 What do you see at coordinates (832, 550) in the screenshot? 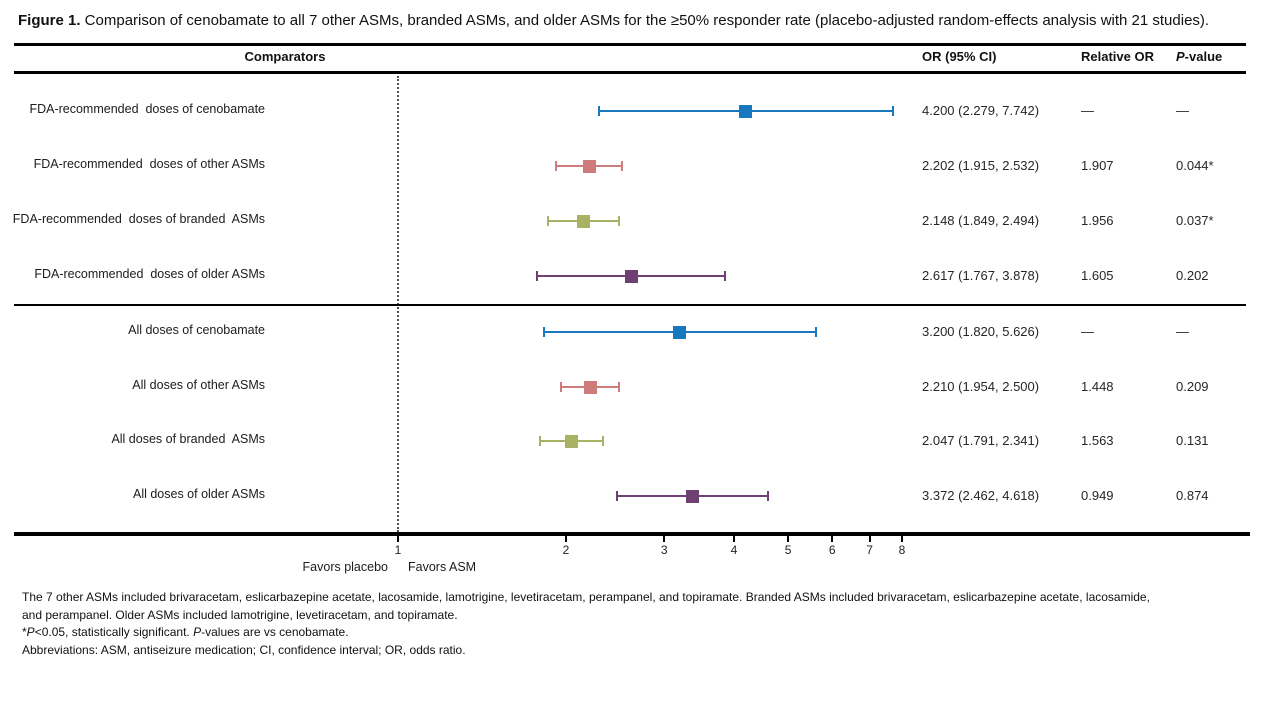
I see `axis-tick-label: 6` at bounding box center [832, 550].